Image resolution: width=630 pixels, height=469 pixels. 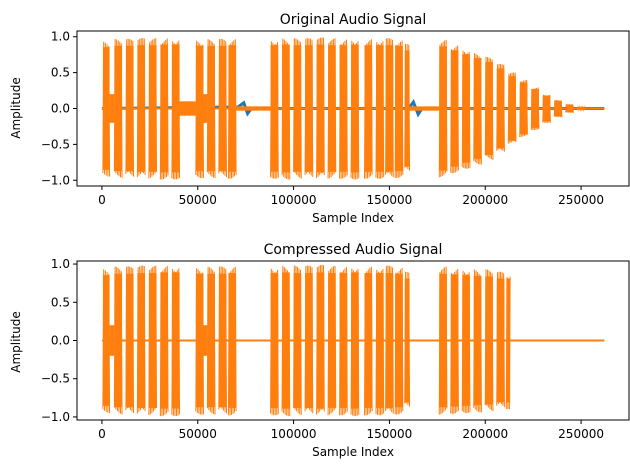 I want to click on chart-title: Original Audio Signal, so click(x=353, y=20).